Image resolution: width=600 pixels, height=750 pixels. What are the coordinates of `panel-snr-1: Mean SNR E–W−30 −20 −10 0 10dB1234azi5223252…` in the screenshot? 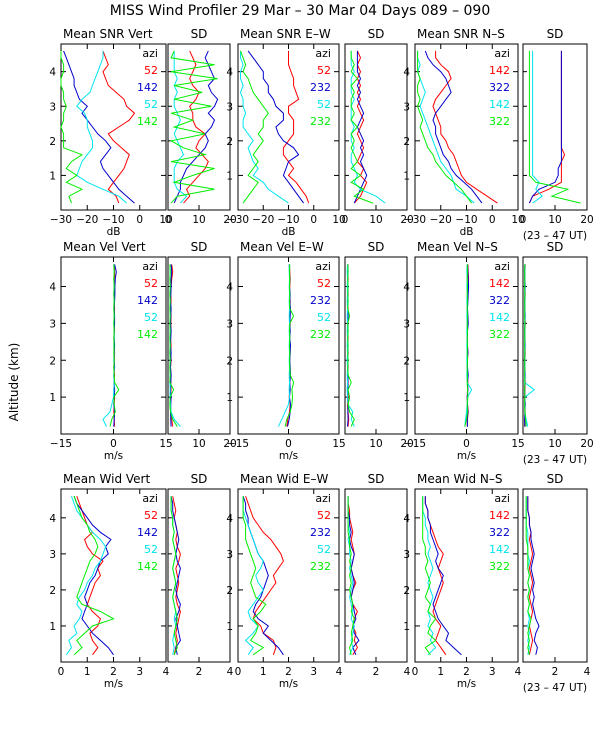 It's located at (319, 132).